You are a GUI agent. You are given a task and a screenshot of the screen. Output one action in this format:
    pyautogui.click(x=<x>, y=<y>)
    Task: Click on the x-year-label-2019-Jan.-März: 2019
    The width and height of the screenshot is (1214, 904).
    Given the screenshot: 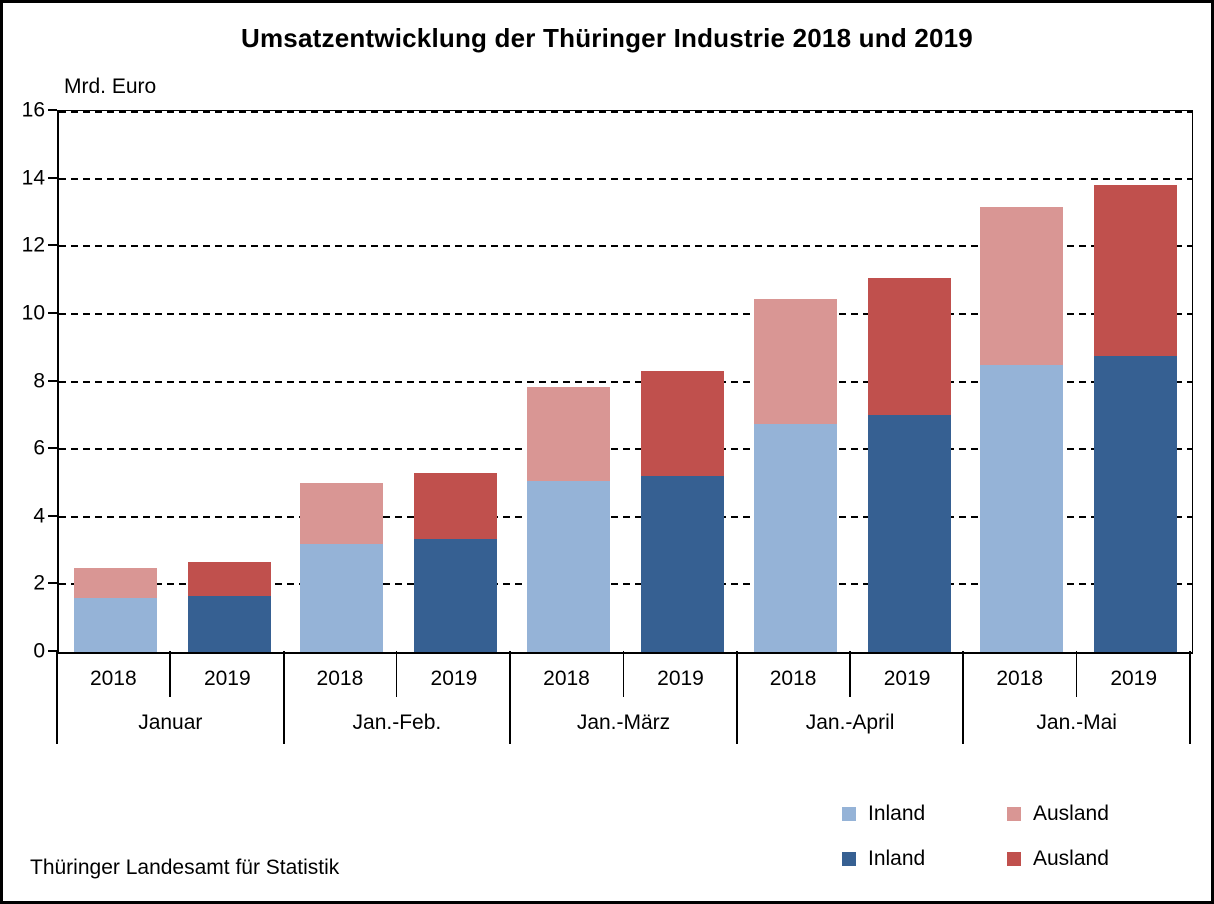 What is the action you would take?
    pyautogui.click(x=680, y=678)
    